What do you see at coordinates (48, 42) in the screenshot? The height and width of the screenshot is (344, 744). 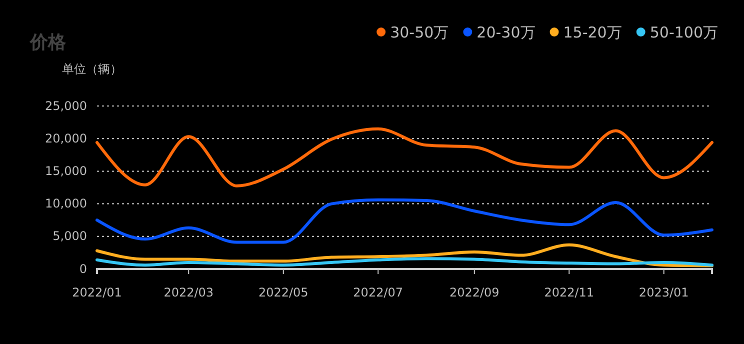 I see `chart-title: 价格` at bounding box center [48, 42].